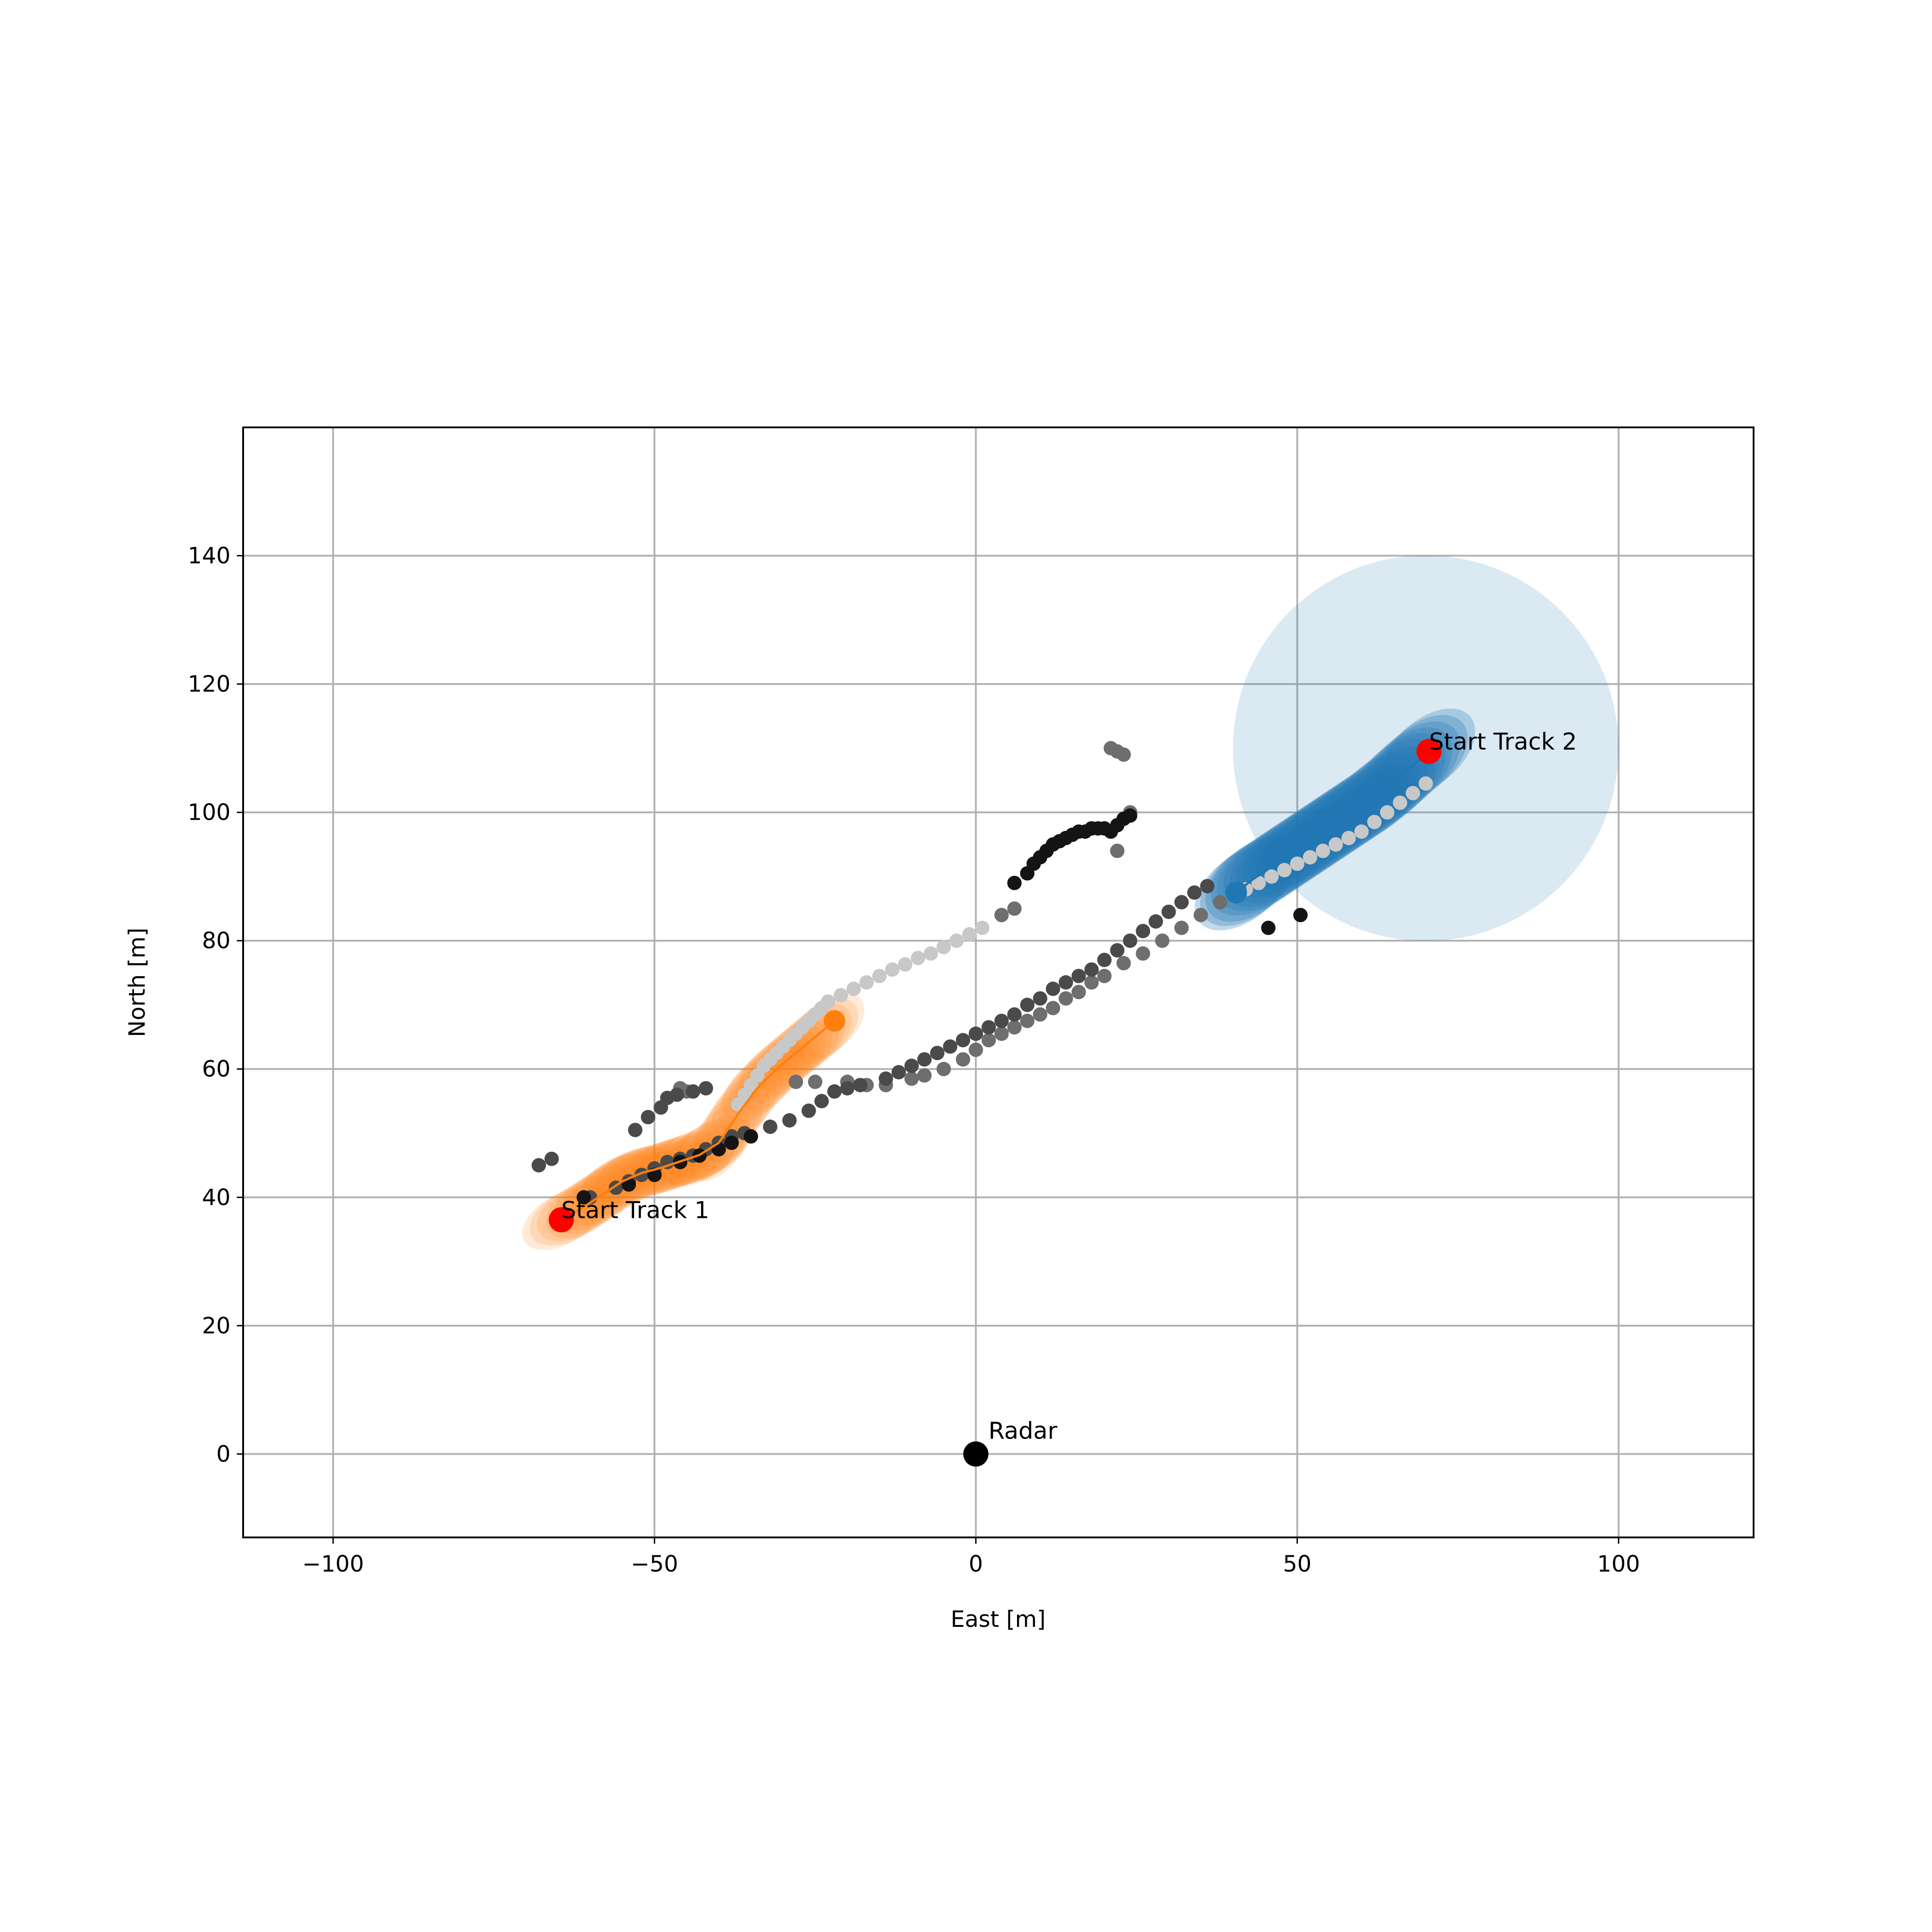 Image resolution: width=1932 pixels, height=1932 pixels. Describe the element at coordinates (561, 1220) in the screenshot. I see `start-track1-marker` at that location.